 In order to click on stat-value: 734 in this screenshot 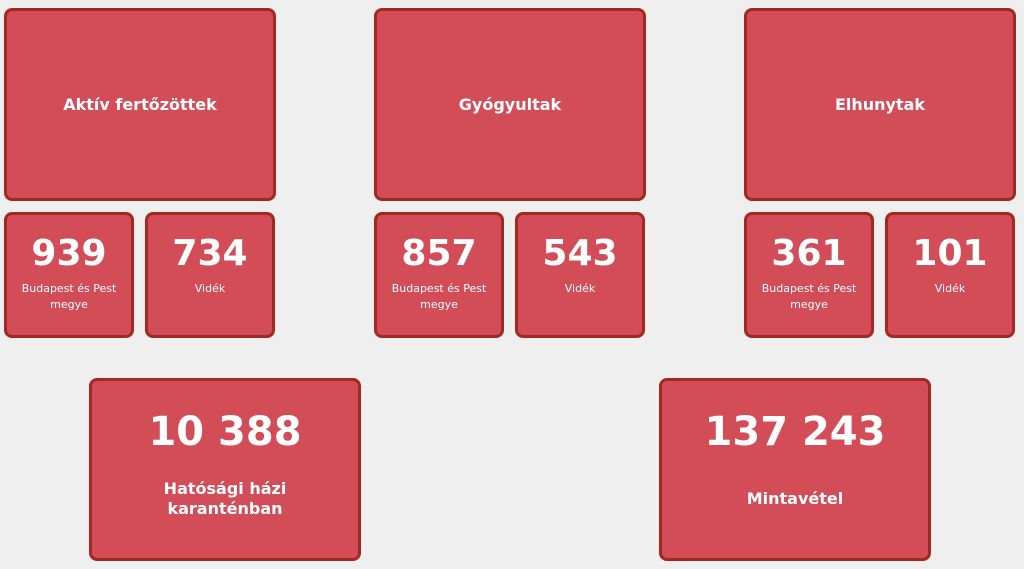, I will do `click(210, 253)`.